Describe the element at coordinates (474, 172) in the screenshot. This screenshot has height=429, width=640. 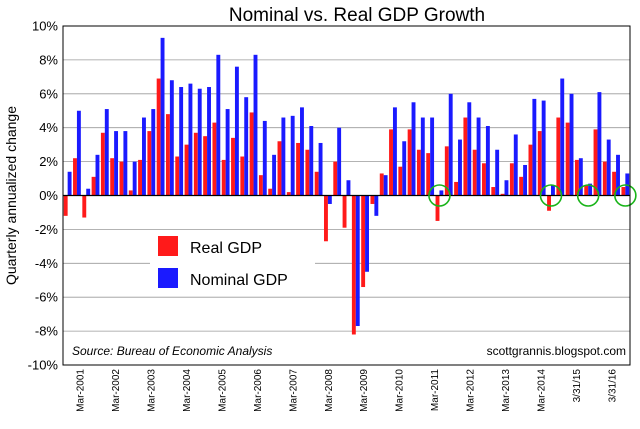
I see `bar-real-2012Q1` at that location.